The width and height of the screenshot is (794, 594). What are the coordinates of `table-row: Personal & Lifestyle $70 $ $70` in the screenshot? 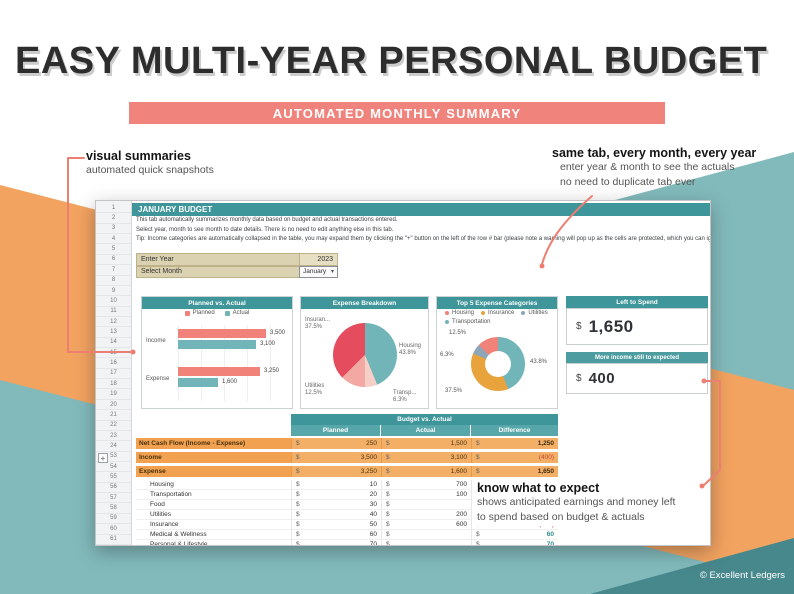 It's located at (347, 542).